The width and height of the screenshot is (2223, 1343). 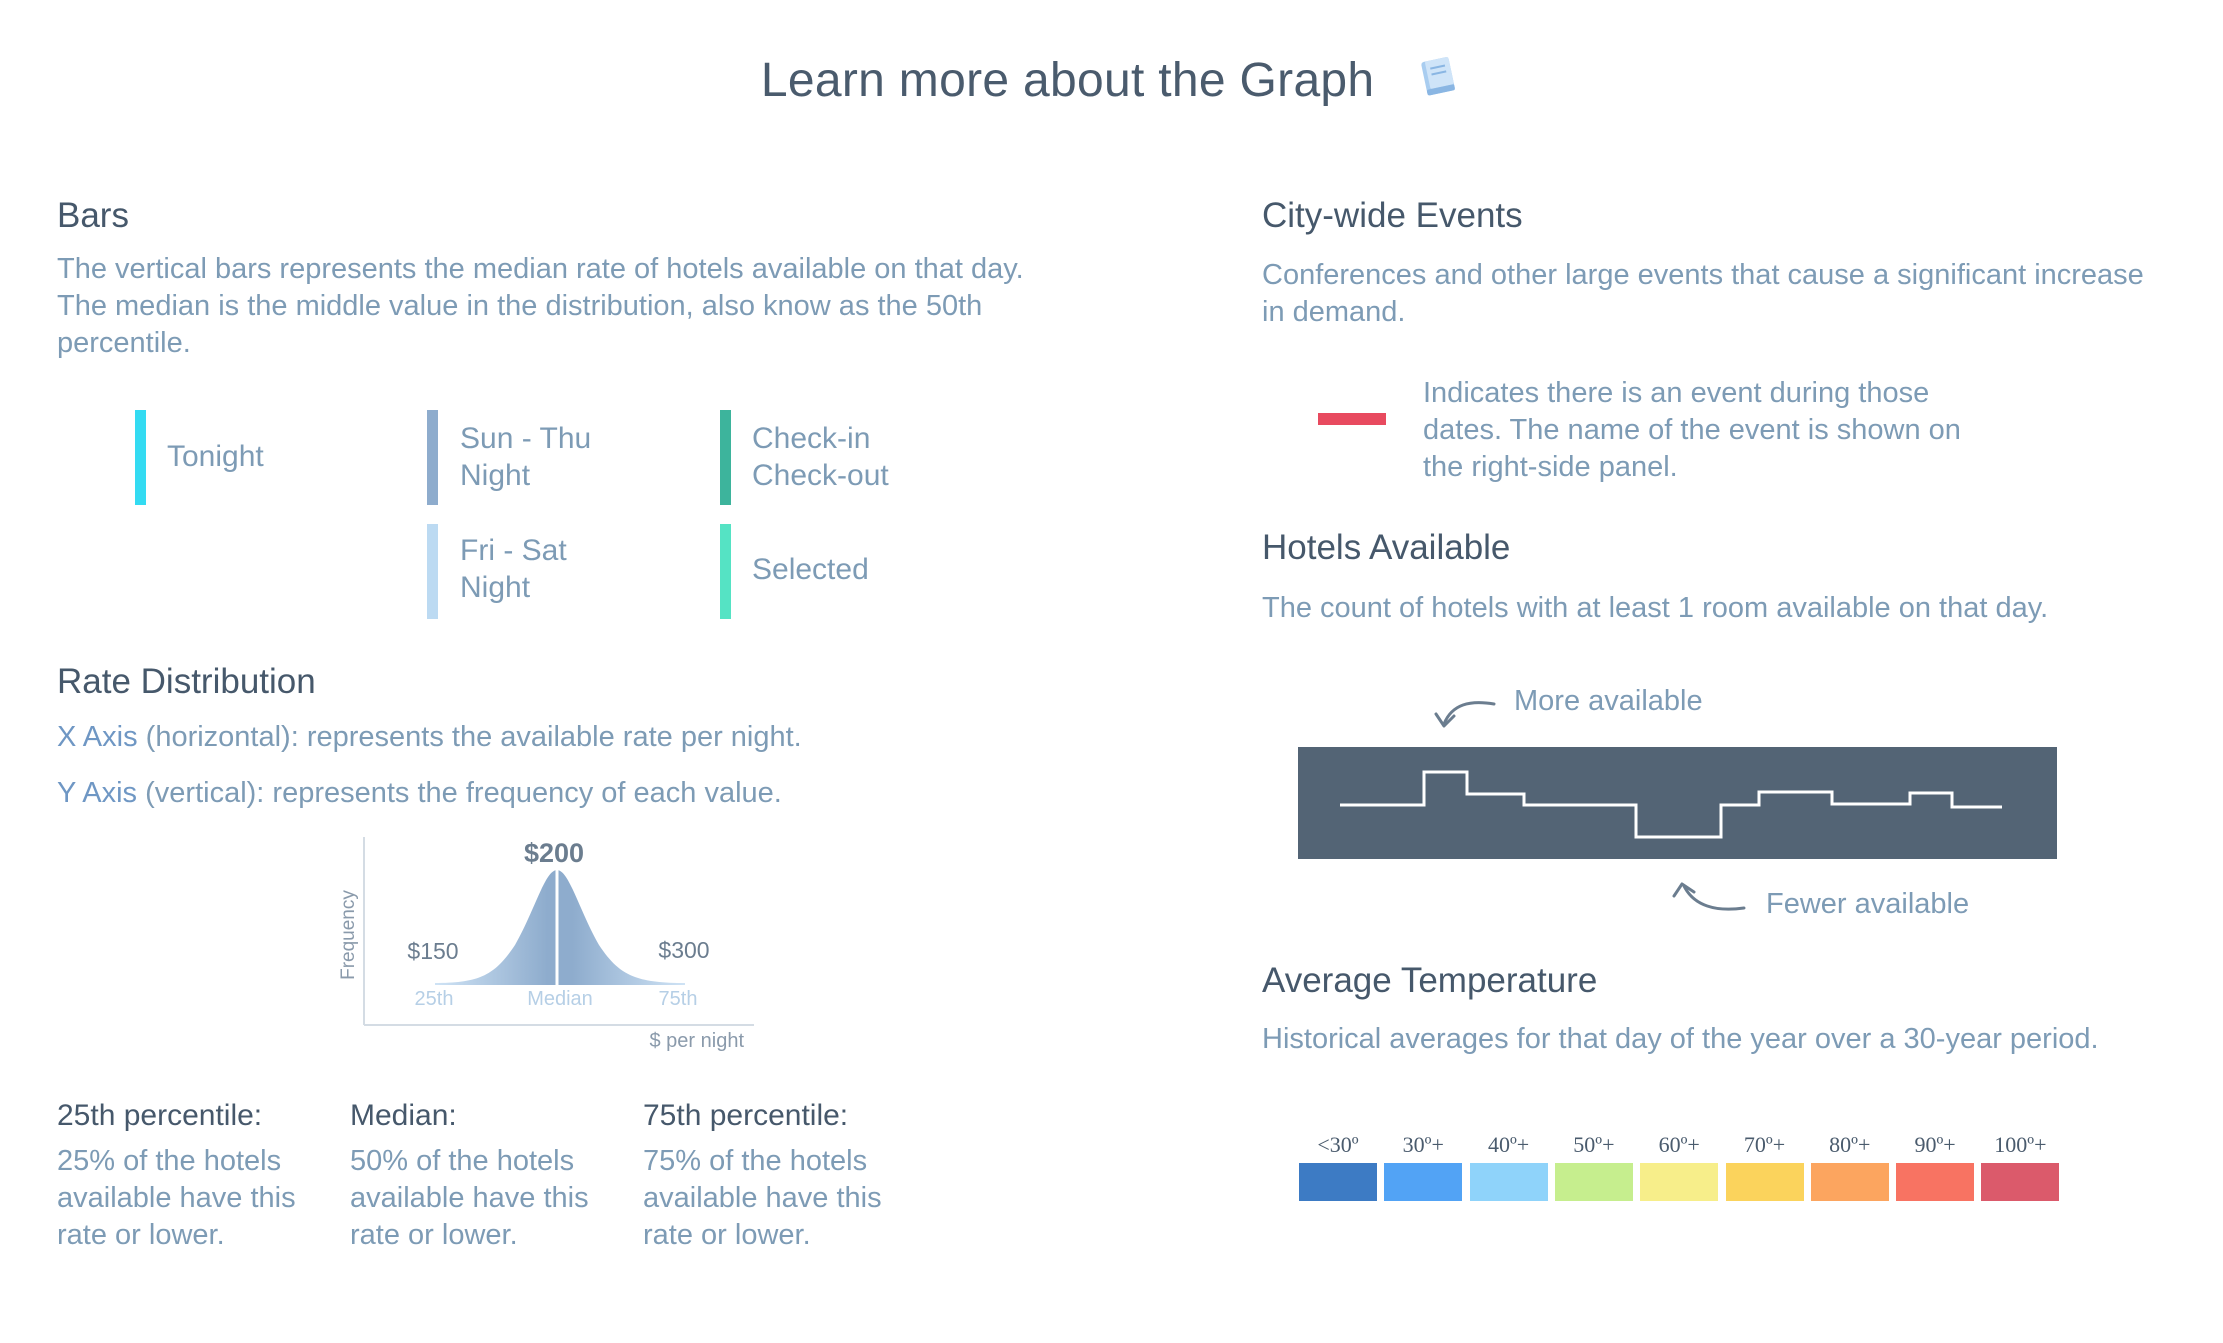 I want to click on x-axis-term: X Axis, so click(x=97, y=737).